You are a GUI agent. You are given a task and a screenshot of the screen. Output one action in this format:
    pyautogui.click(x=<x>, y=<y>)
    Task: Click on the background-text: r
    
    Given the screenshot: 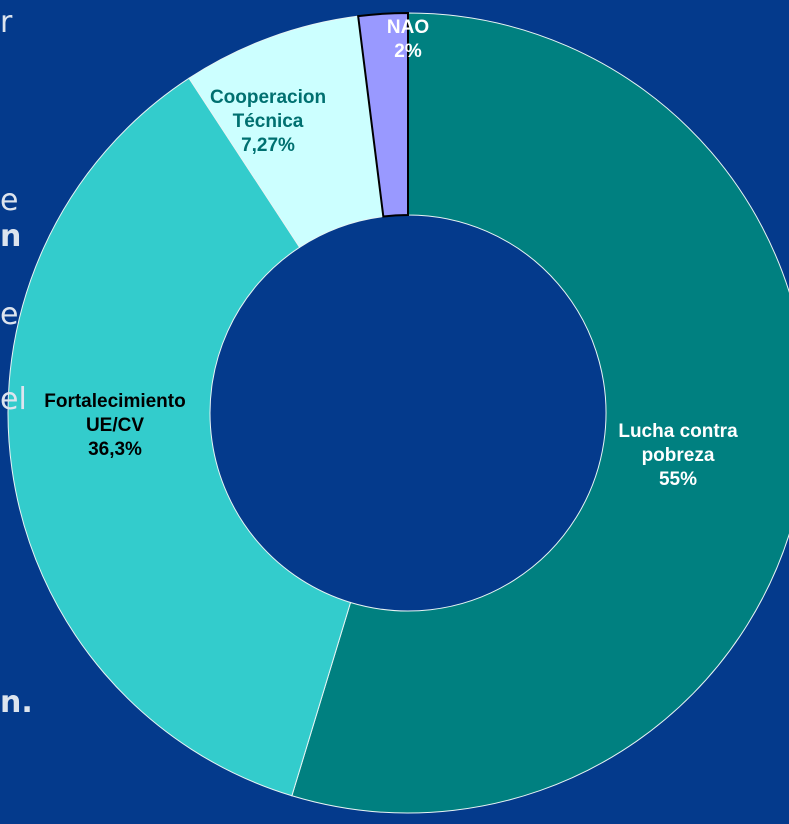 What is the action you would take?
    pyautogui.click(x=6, y=22)
    